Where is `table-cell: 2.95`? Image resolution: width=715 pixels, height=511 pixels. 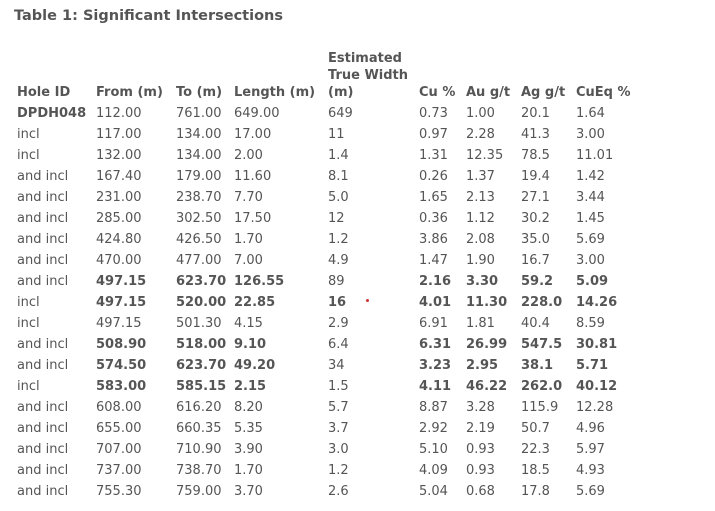
table-cell: 2.95 is located at coordinates (482, 365).